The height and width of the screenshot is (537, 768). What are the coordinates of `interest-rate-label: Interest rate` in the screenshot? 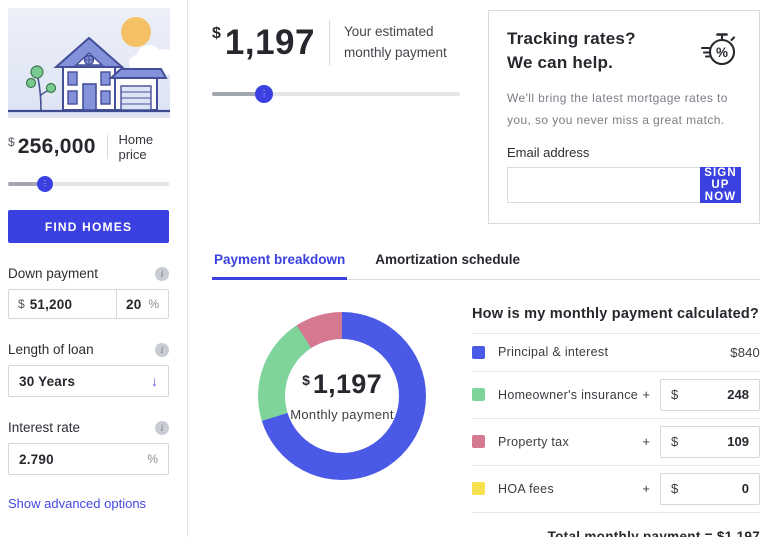 It's located at (44, 427).